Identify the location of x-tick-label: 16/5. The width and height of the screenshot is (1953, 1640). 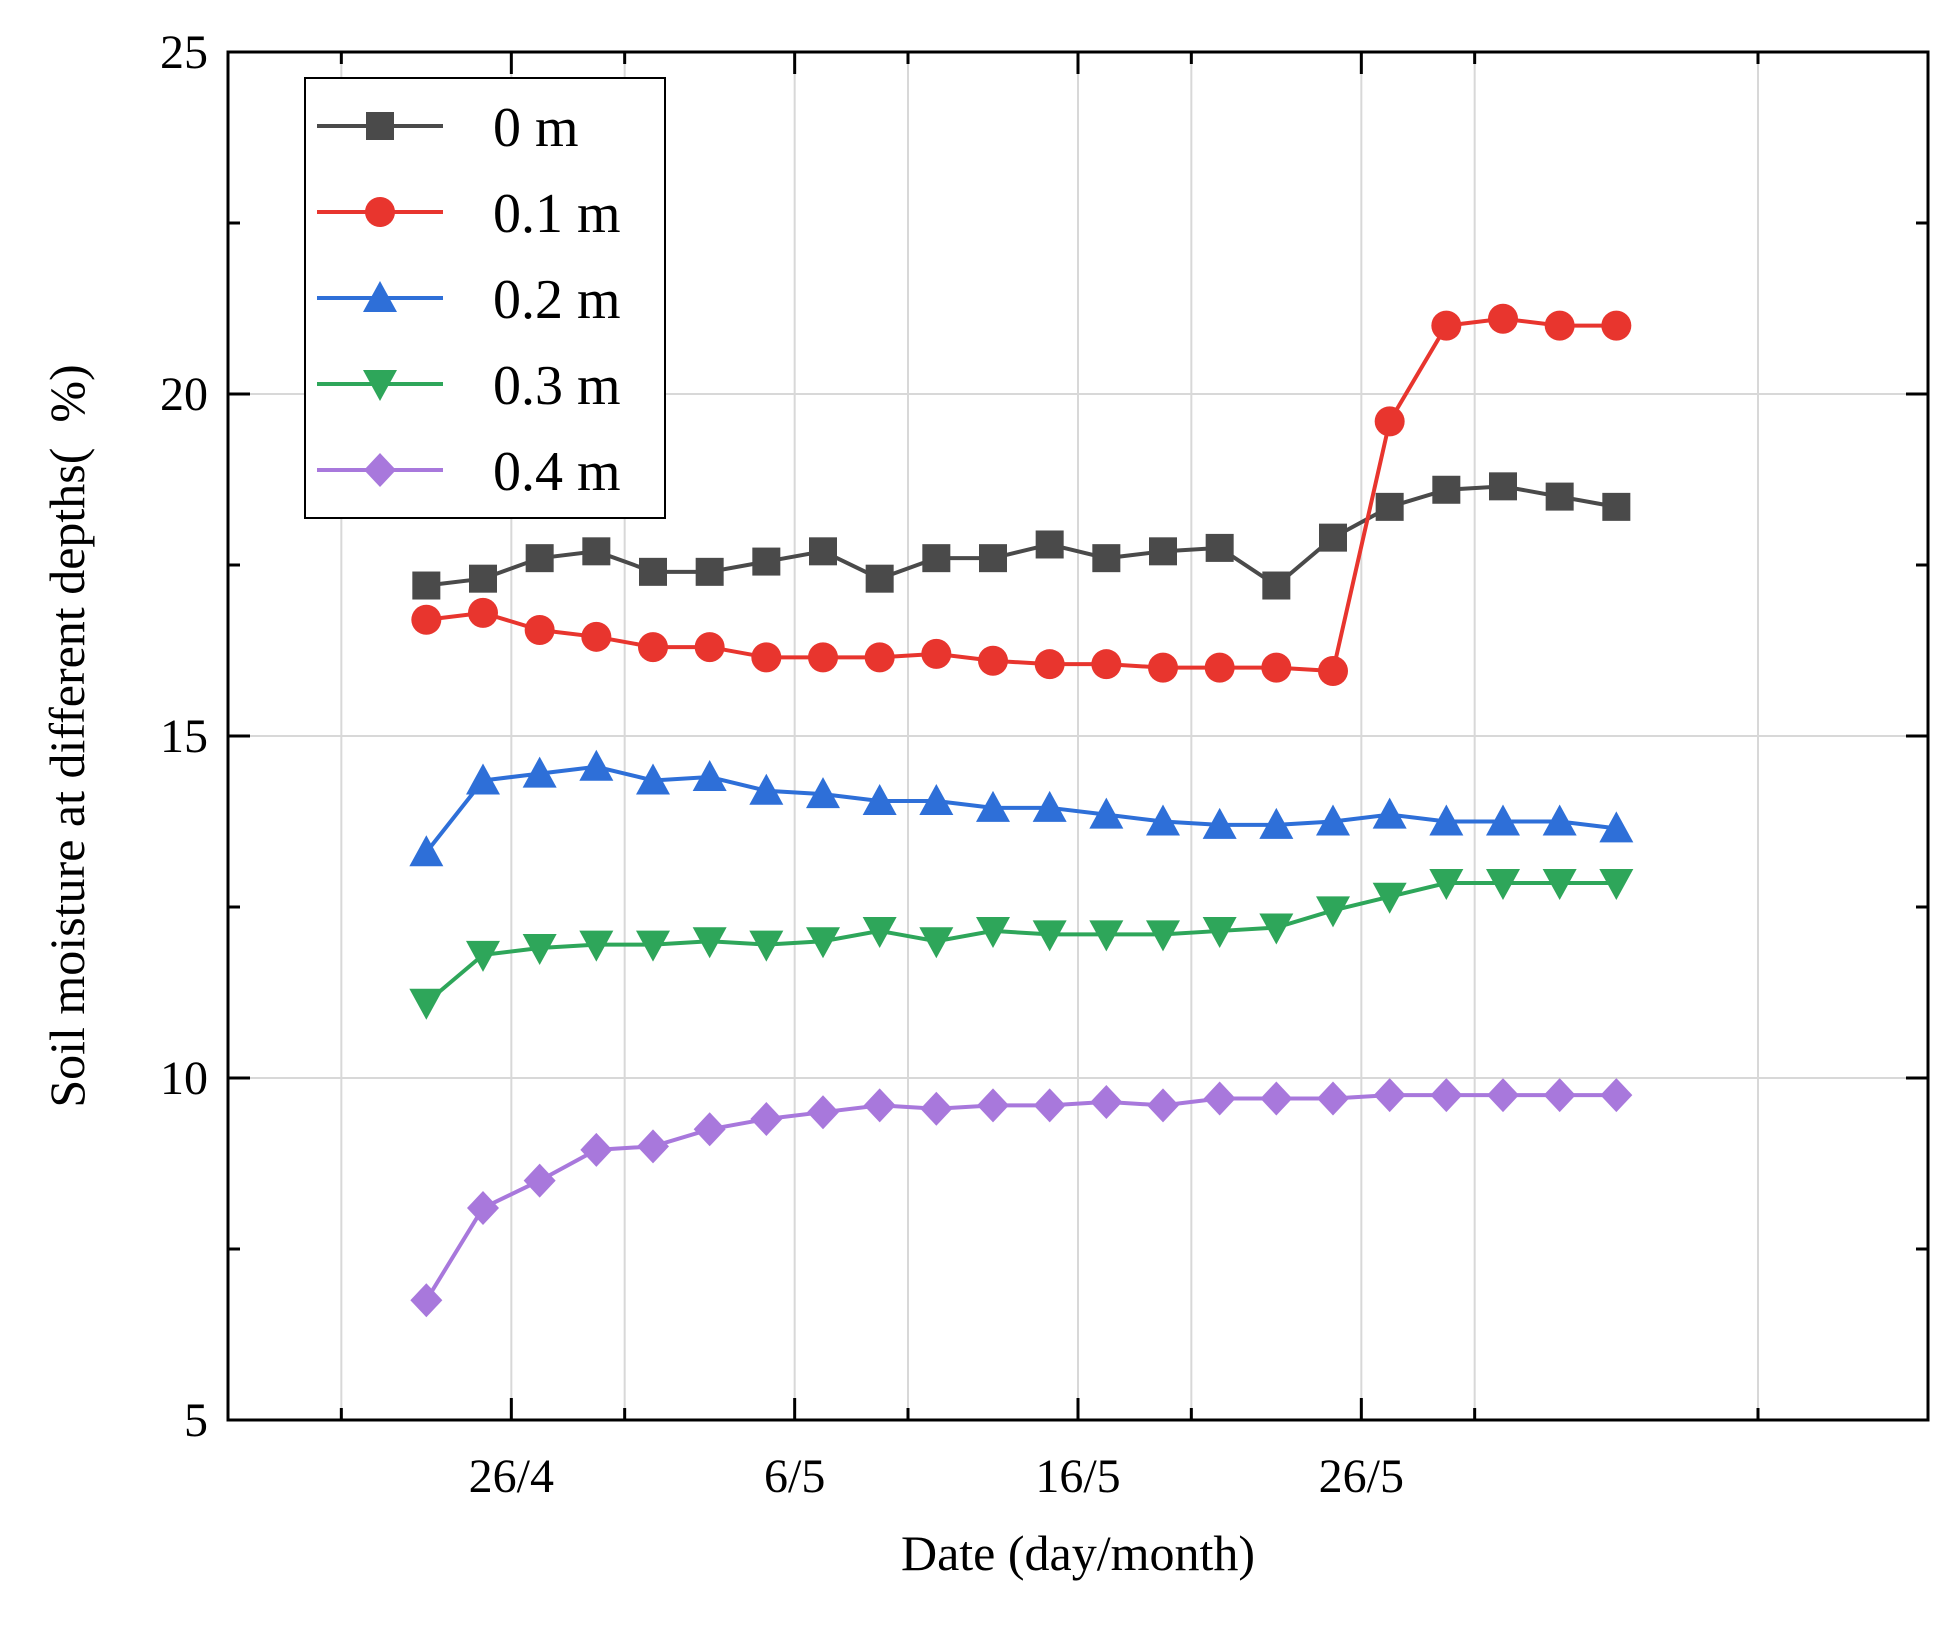
(1077, 1476).